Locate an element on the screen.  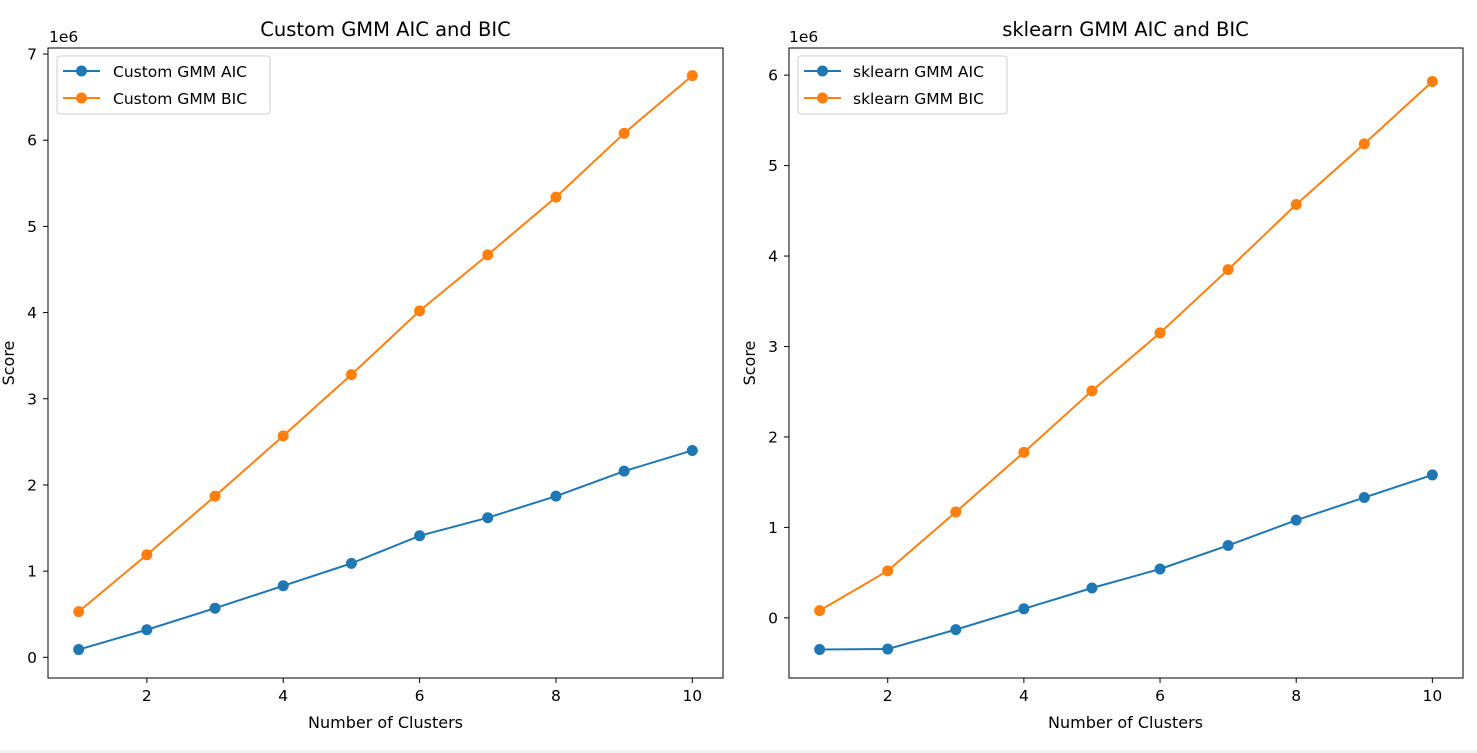
y-tick-label: 2 is located at coordinates (32, 485).